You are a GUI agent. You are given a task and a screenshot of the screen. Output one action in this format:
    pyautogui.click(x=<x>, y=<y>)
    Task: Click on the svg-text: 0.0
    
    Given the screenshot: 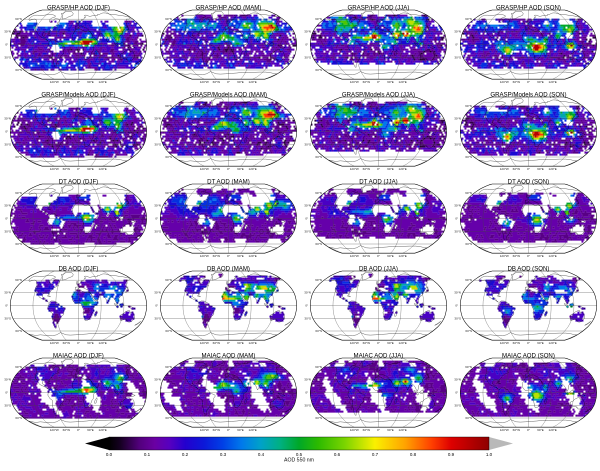 What is the action you would take?
    pyautogui.click(x=109, y=454)
    